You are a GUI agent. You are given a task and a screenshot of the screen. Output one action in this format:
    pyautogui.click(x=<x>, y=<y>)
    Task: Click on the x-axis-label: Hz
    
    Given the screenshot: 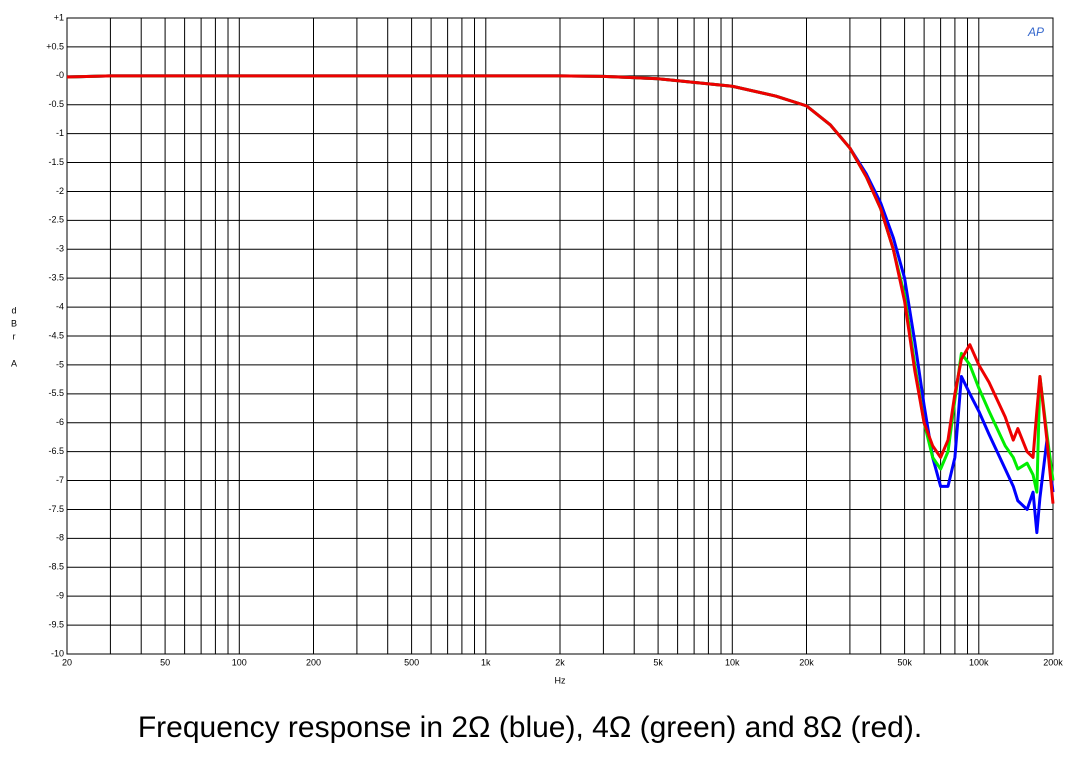 What is the action you would take?
    pyautogui.click(x=560, y=680)
    